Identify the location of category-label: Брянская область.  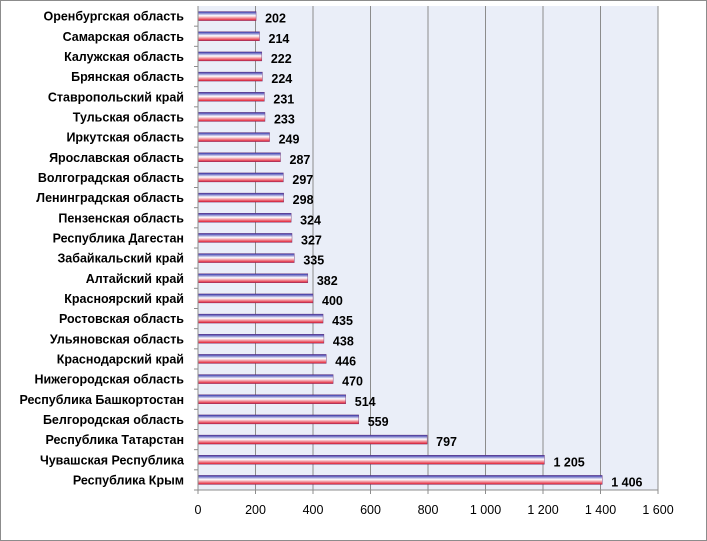
(127, 77).